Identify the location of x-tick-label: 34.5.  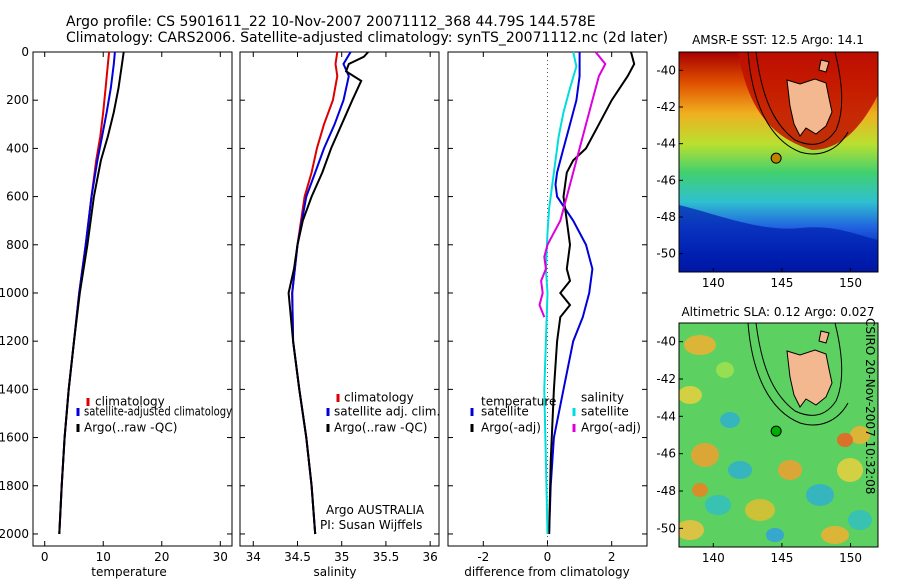
(297, 557).